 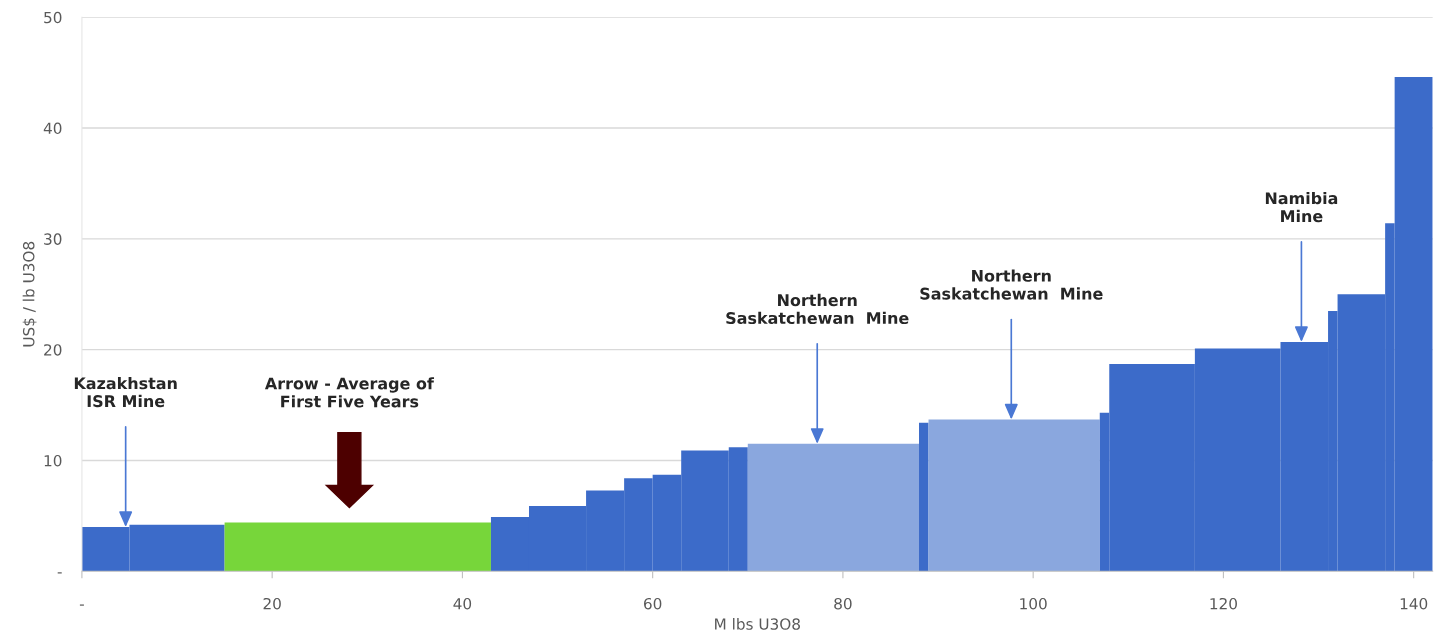 What do you see at coordinates (1033, 603) in the screenshot?
I see `x-tick-label: 100` at bounding box center [1033, 603].